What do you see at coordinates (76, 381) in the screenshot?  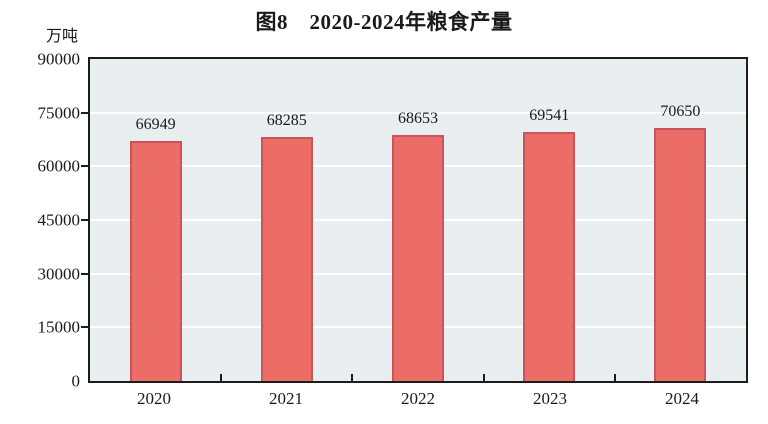 I see `y-tick-label: 0` at bounding box center [76, 381].